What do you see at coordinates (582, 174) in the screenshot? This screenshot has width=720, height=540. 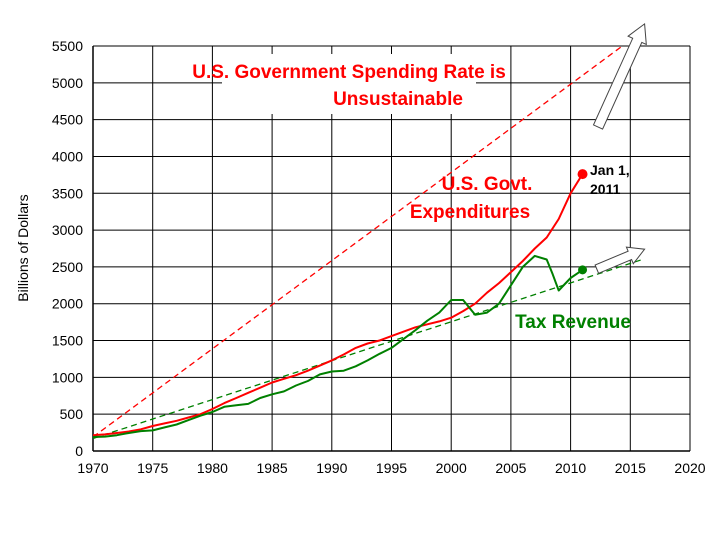 I see `expenditures-end-marker` at bounding box center [582, 174].